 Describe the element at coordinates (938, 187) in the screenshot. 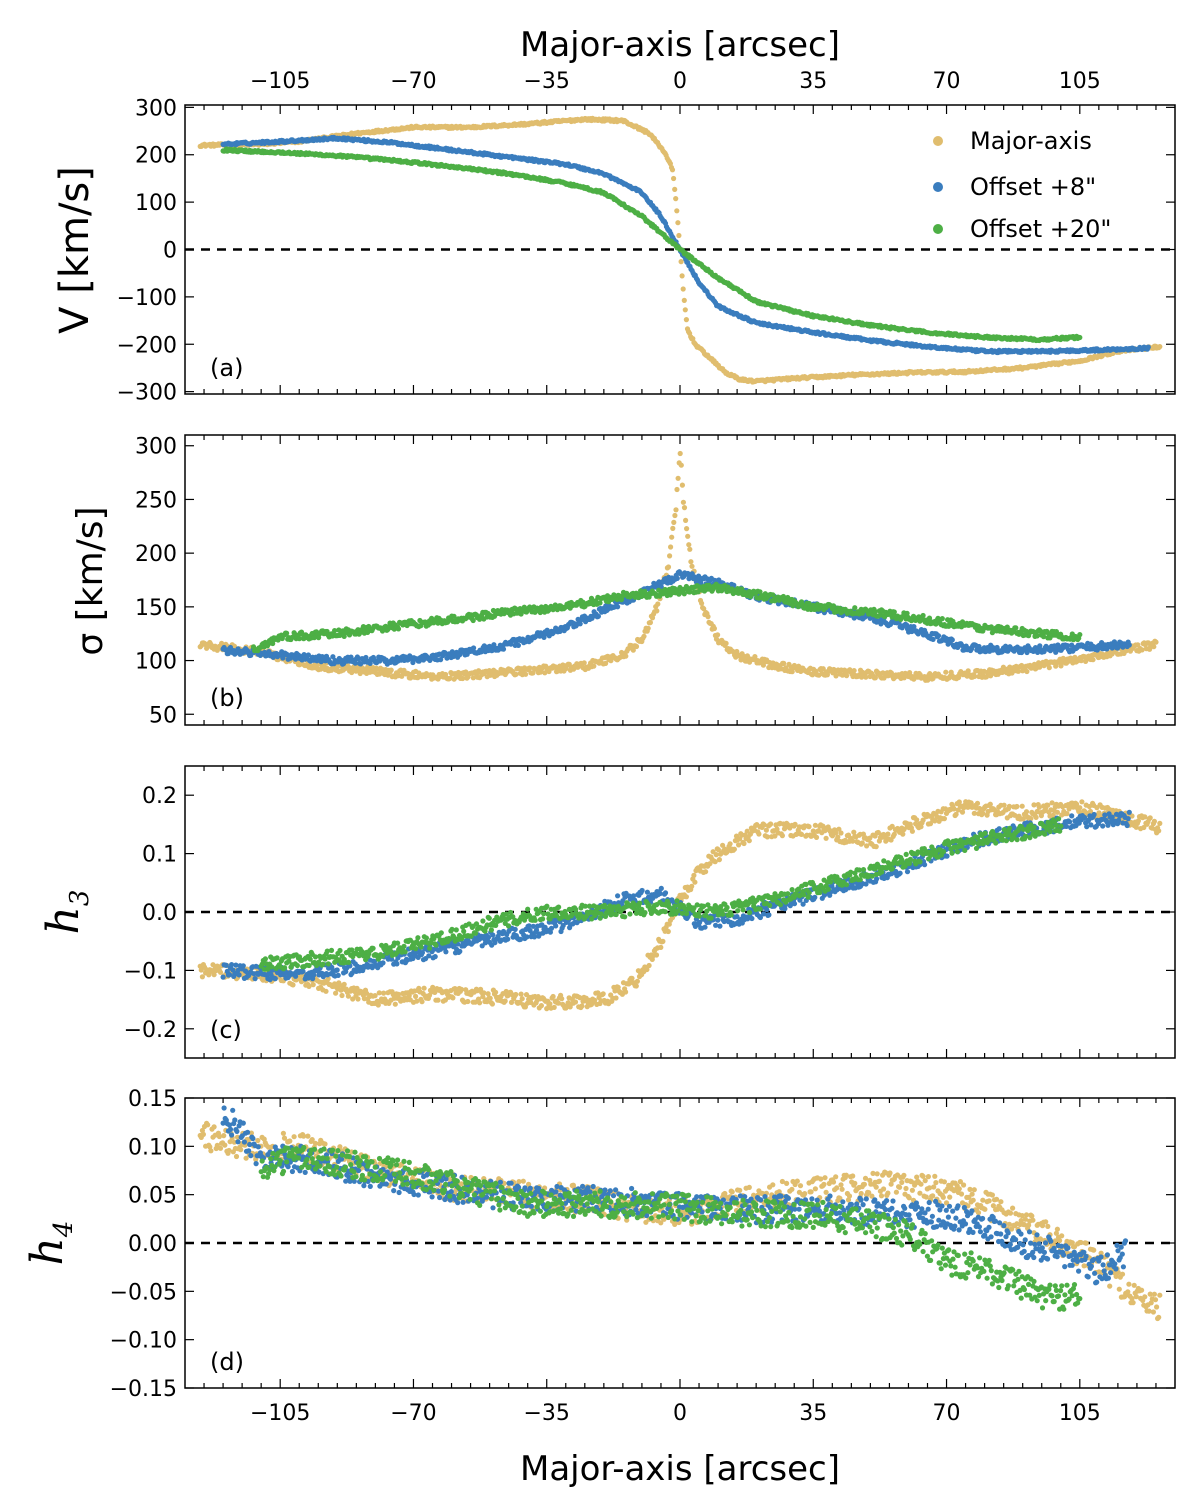

I see `legend-marker-offset8` at that location.